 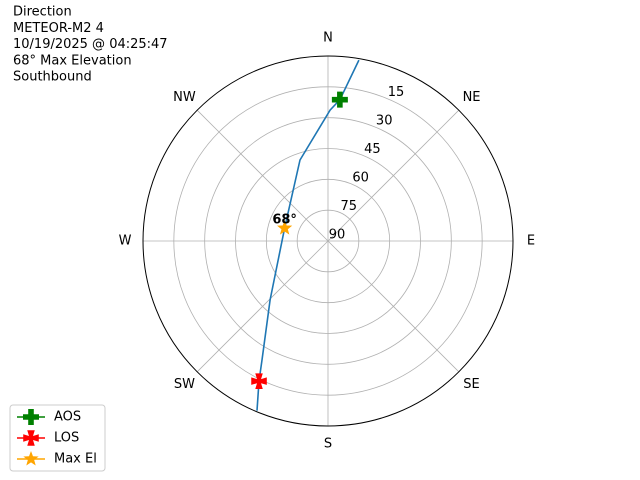 What do you see at coordinates (66, 438) in the screenshot?
I see `legend-label: LOS` at bounding box center [66, 438].